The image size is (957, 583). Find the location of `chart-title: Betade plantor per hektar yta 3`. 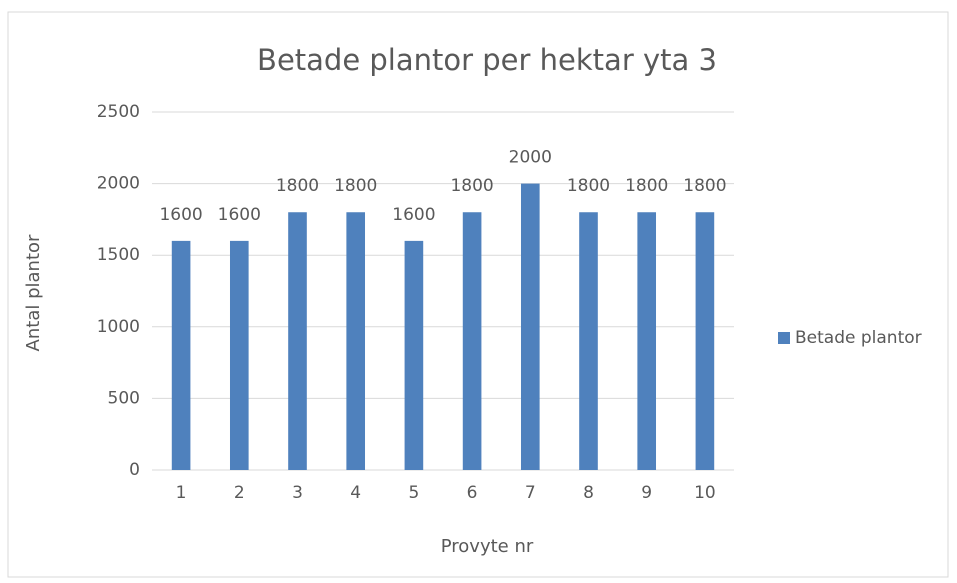

chart-title: Betade plantor per hektar yta 3 is located at coordinates (487, 60).